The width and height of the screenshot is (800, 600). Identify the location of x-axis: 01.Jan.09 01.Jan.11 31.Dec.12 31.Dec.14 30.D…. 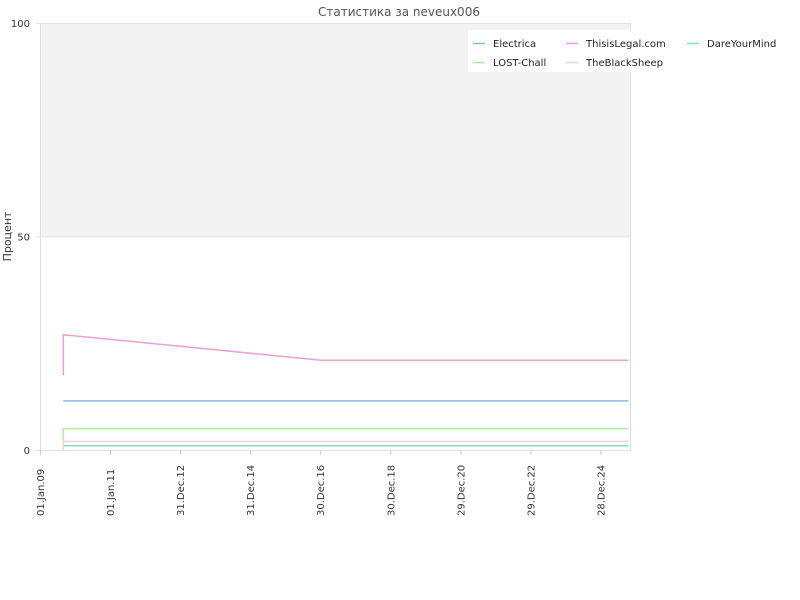
(321, 483).